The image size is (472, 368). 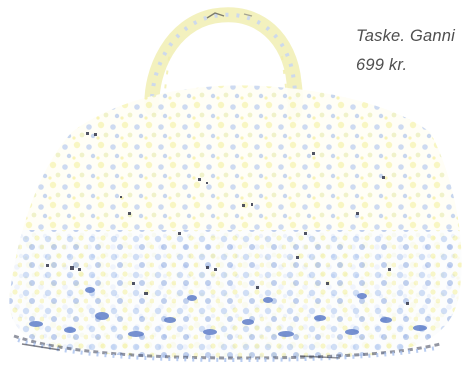 I want to click on product-name: Taske. Ganni, so click(x=406, y=36).